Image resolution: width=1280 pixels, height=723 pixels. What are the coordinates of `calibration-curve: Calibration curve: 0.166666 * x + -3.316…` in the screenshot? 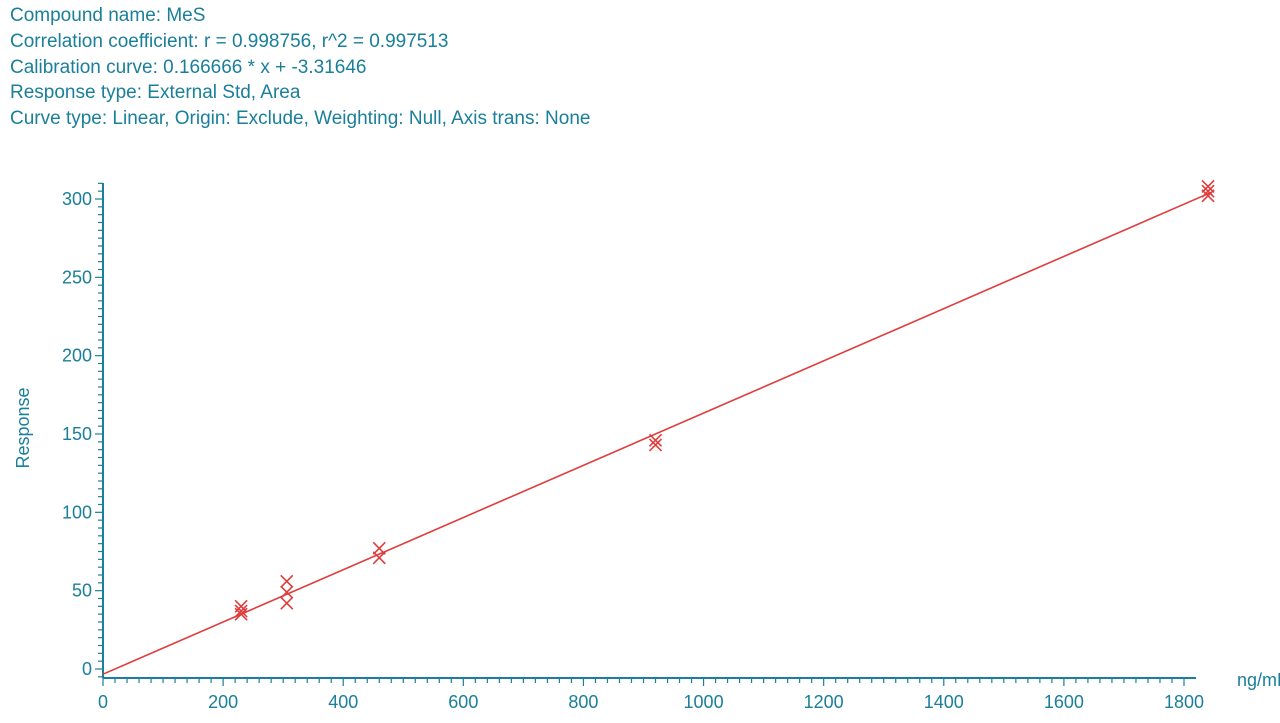 It's located at (188, 67).